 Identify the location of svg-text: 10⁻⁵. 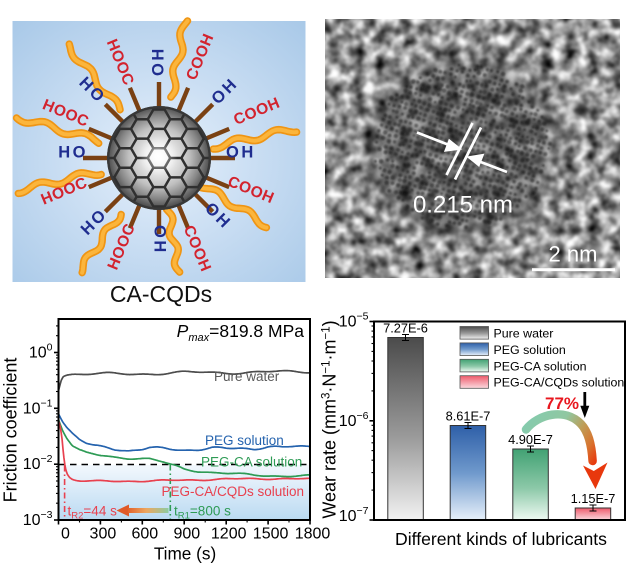
(354, 321).